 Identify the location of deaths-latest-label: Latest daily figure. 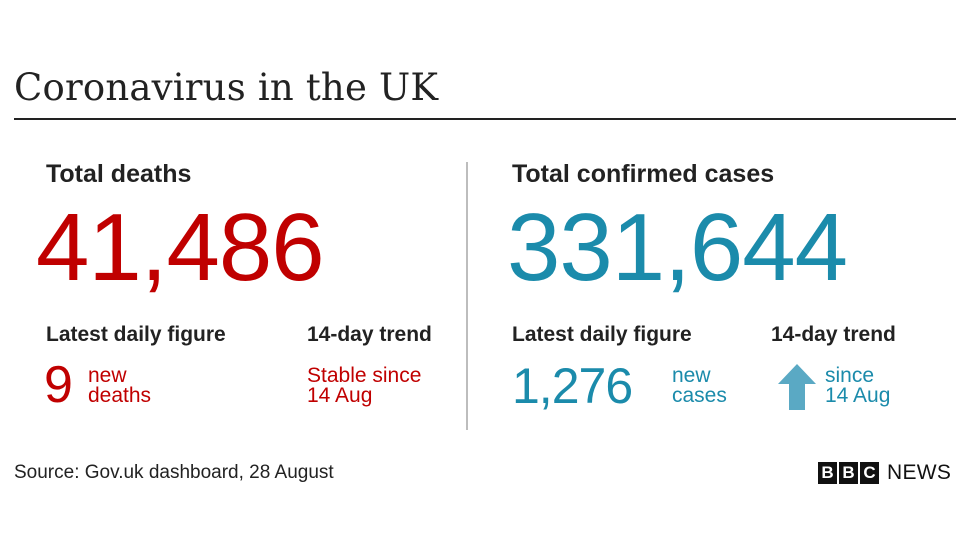
(136, 334).